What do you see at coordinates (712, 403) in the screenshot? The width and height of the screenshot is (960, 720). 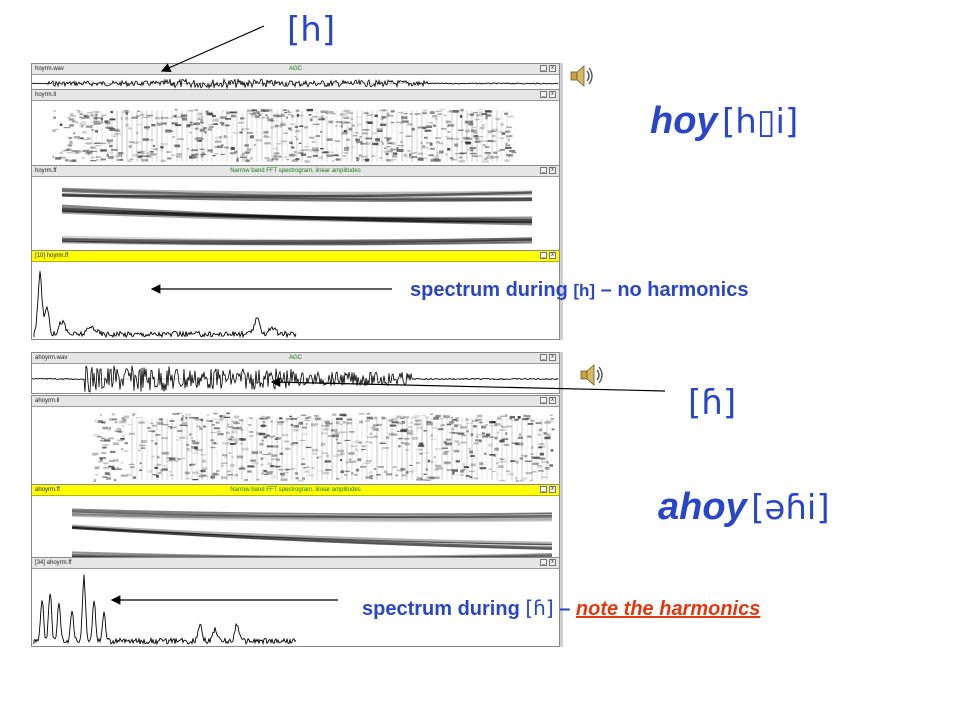 I see `bottom-h-label: [ɦ]` at bounding box center [712, 403].